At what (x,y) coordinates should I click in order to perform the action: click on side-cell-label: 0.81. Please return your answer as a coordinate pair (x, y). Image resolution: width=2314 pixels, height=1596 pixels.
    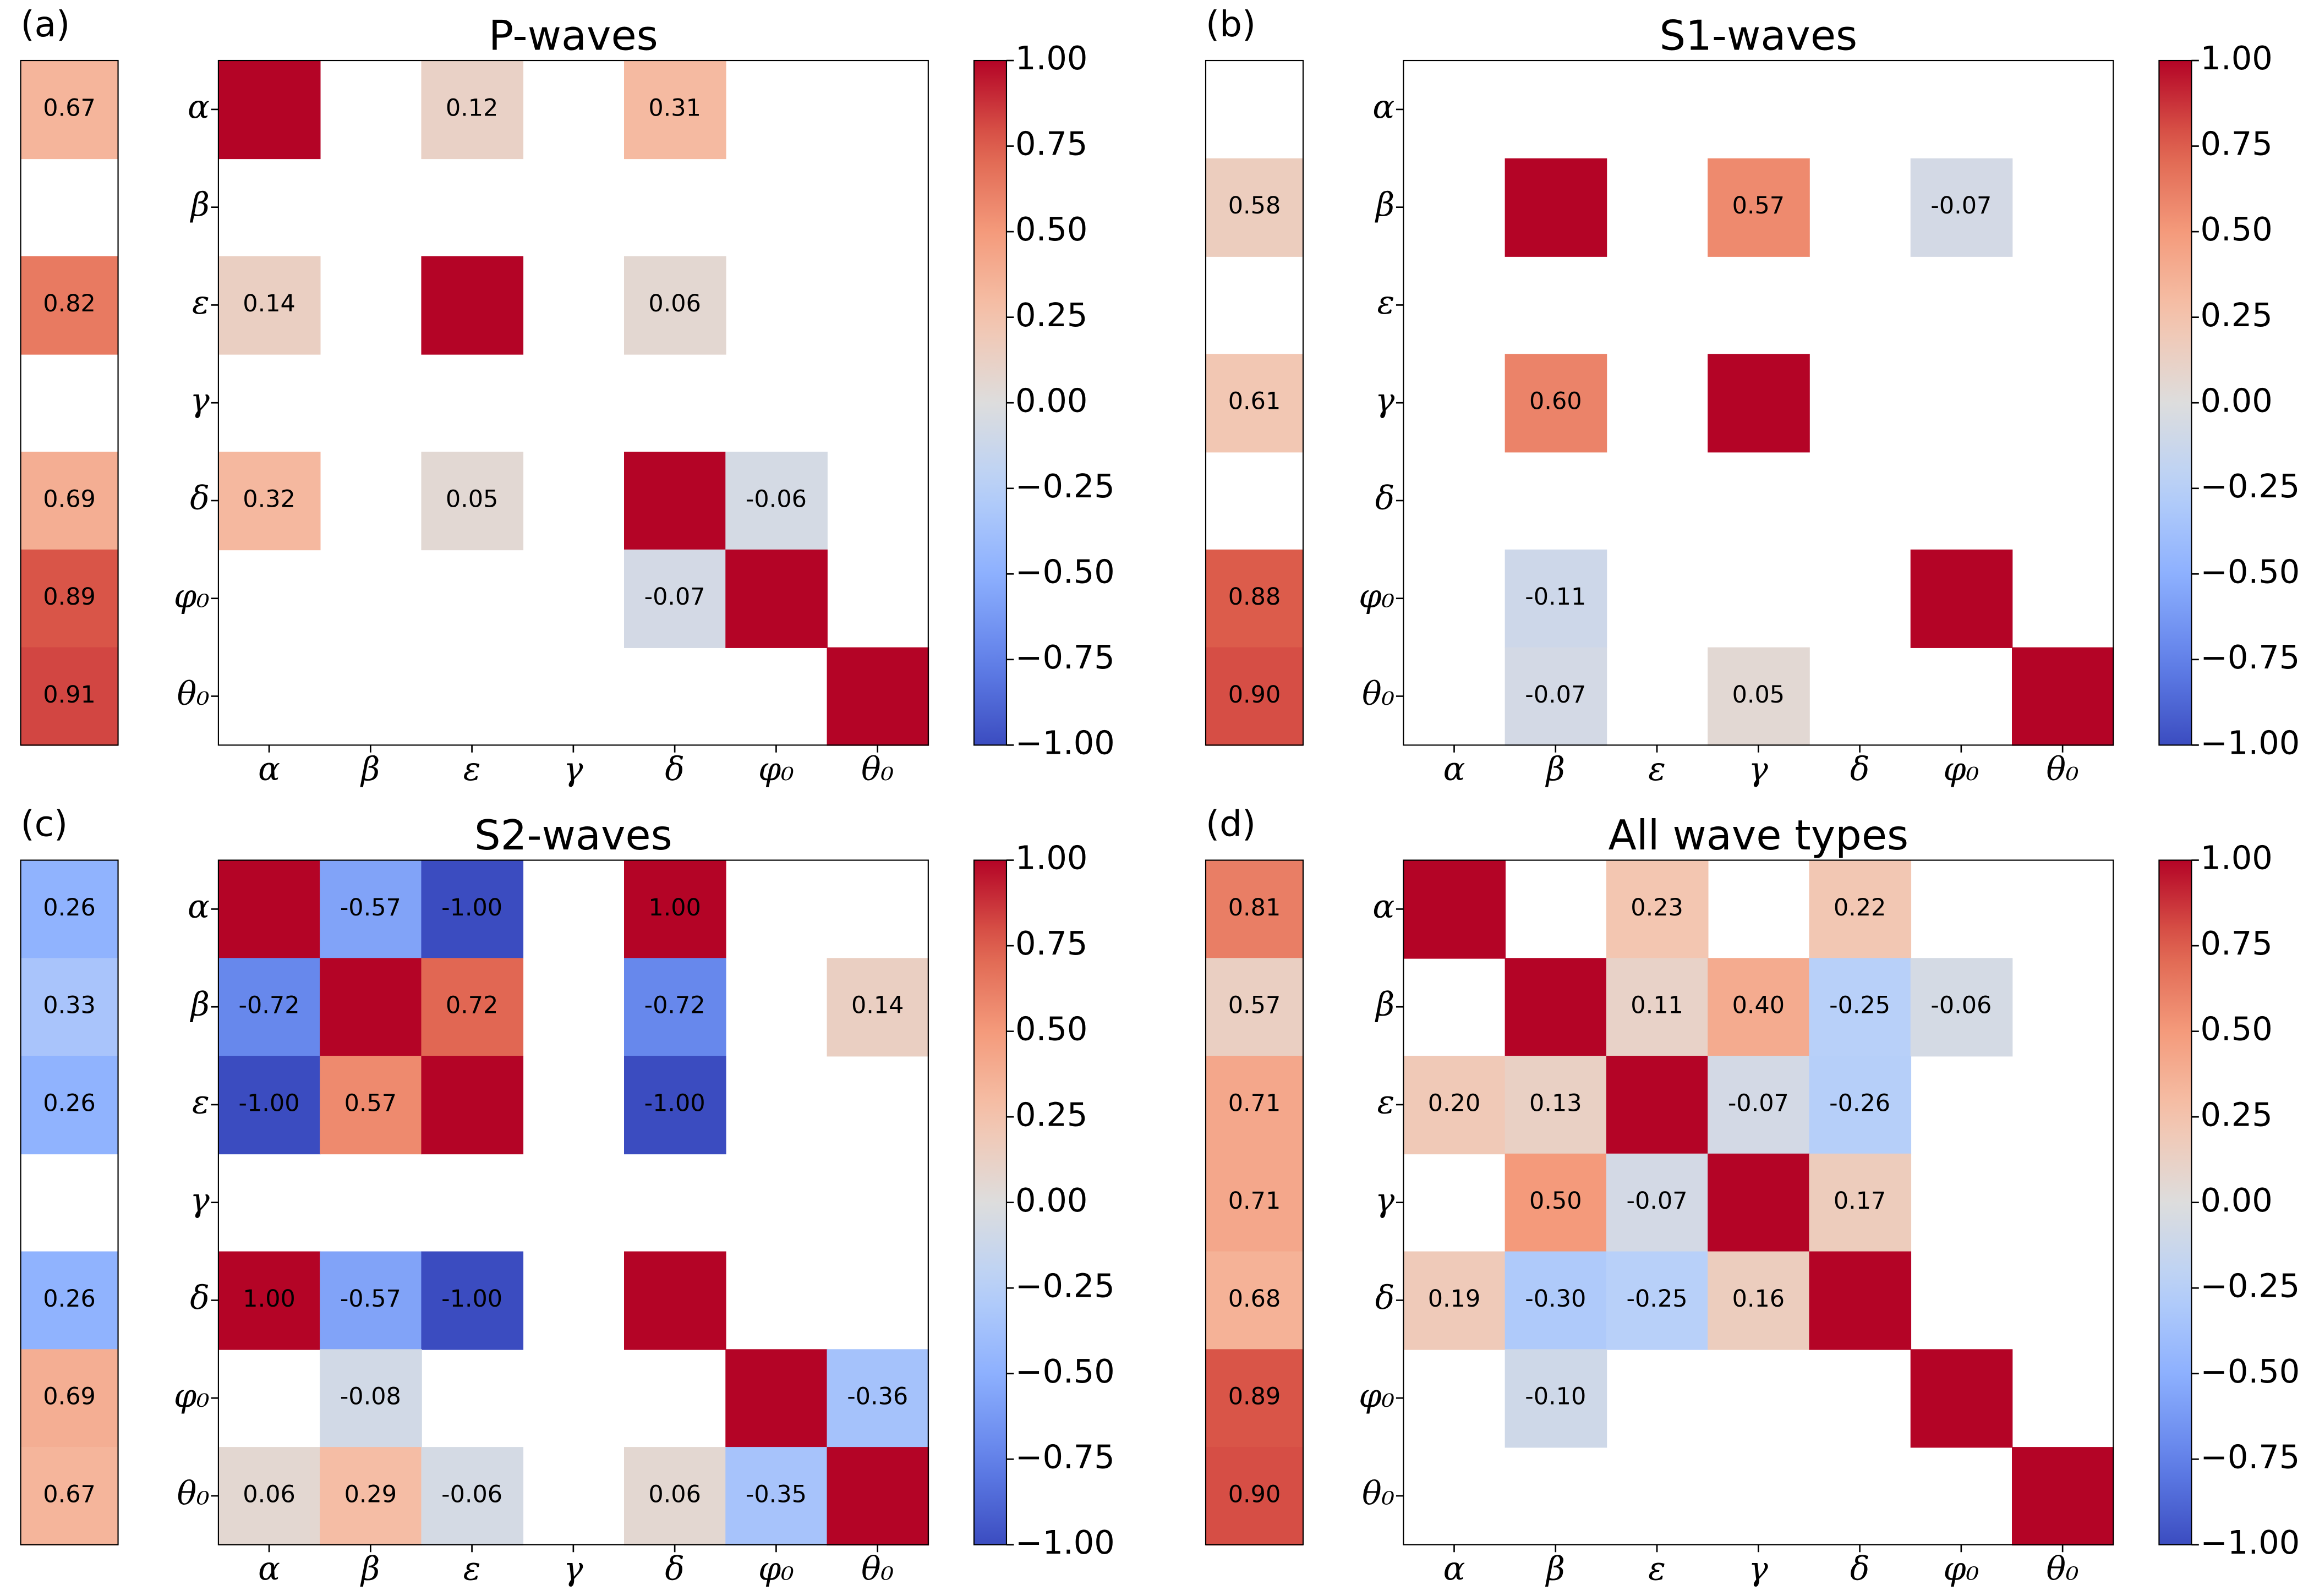
    Looking at the image, I should click on (1254, 908).